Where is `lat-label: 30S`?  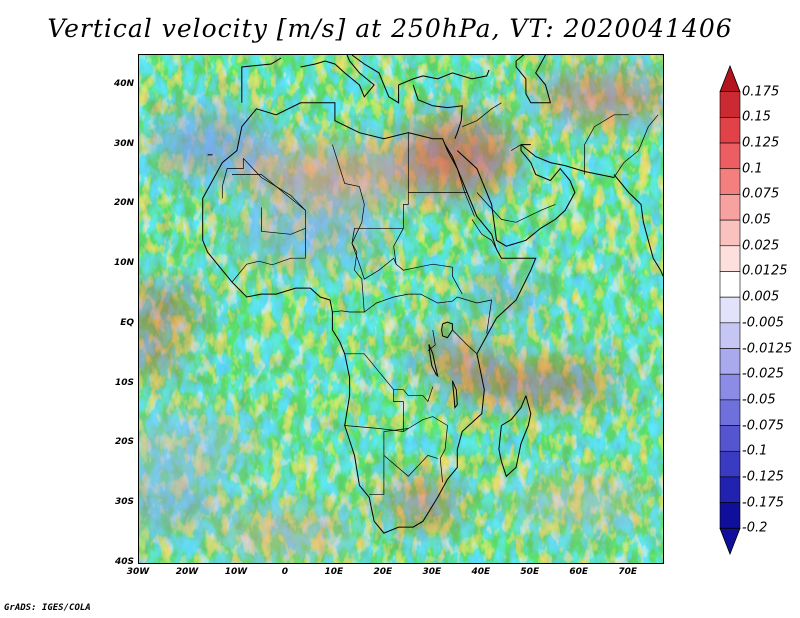
lat-label: 30S is located at coordinates (124, 502).